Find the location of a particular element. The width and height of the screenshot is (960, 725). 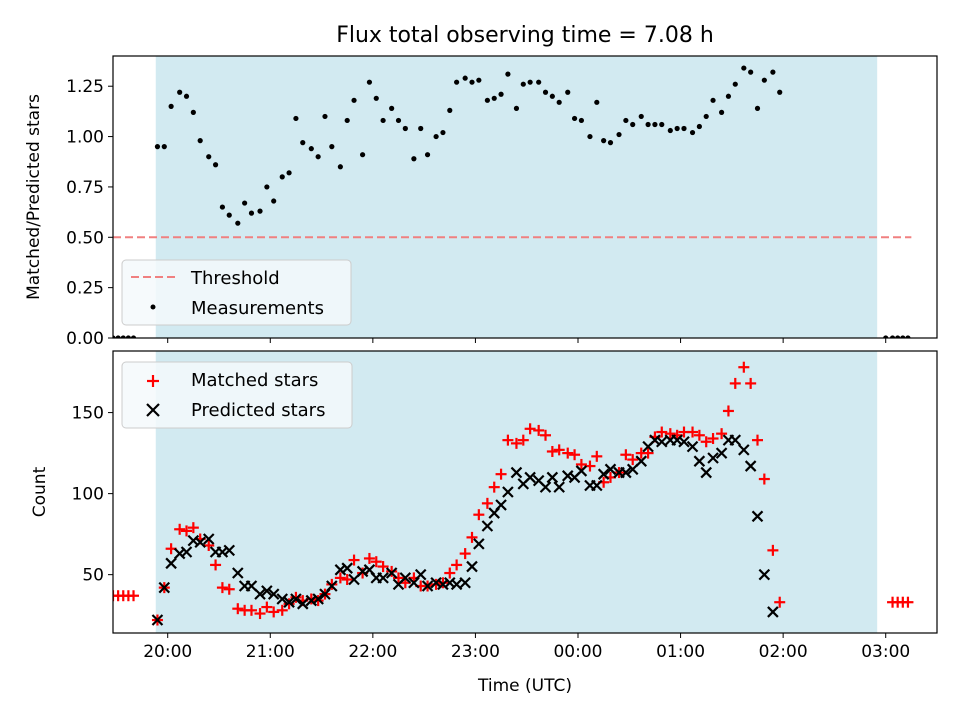

x-tick-label: 21:00 is located at coordinates (270, 652).